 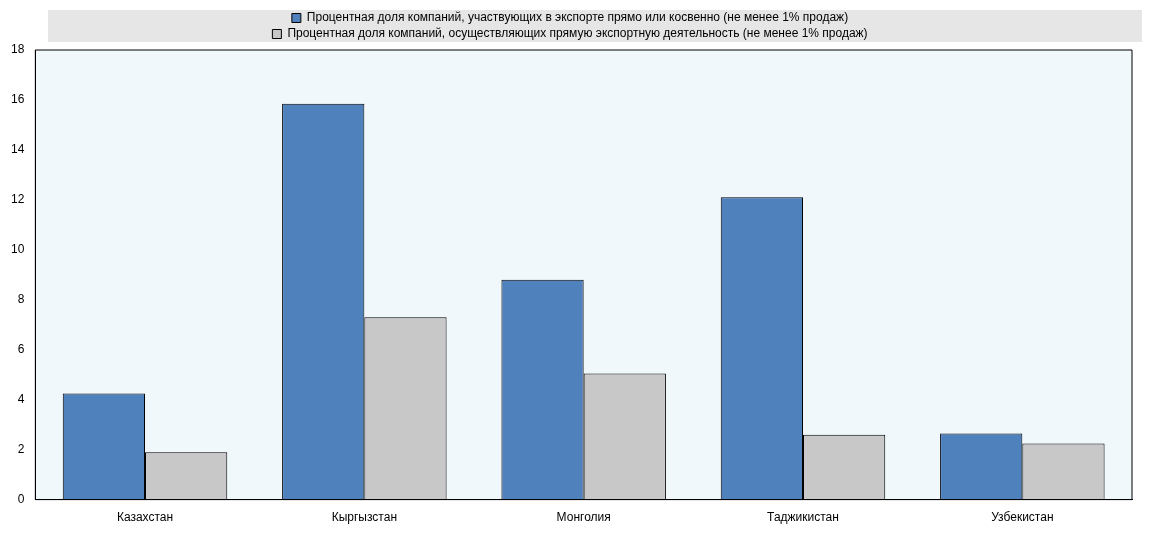 What do you see at coordinates (17, 149) in the screenshot?
I see `y-tick-label: 14` at bounding box center [17, 149].